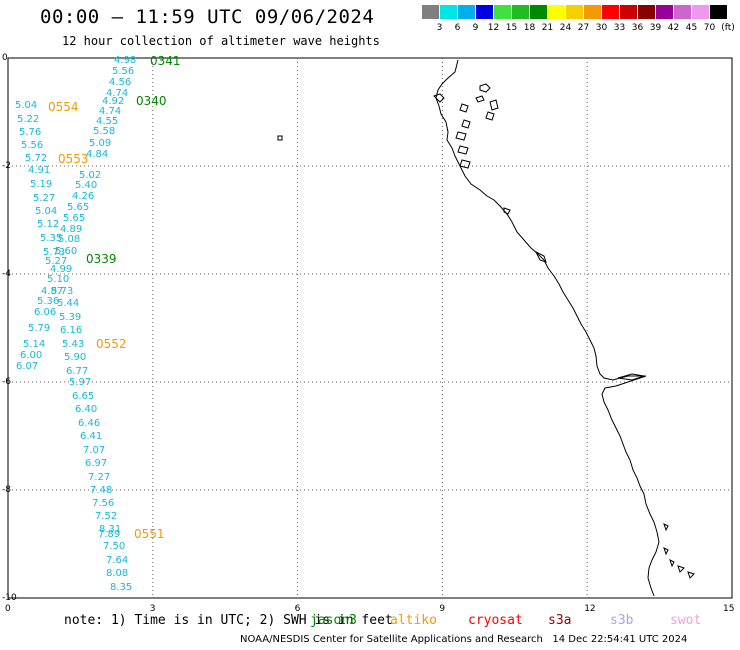  What do you see at coordinates (27, 366) in the screenshot?
I see `wave-height-value: 6.07` at bounding box center [27, 366].